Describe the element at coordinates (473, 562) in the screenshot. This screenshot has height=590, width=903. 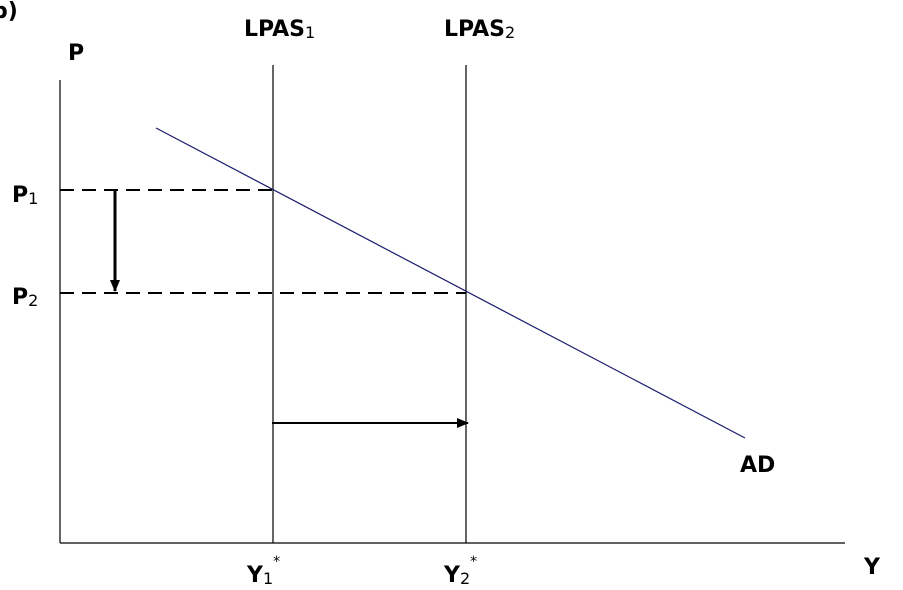
I see `y2-sup: *` at that location.